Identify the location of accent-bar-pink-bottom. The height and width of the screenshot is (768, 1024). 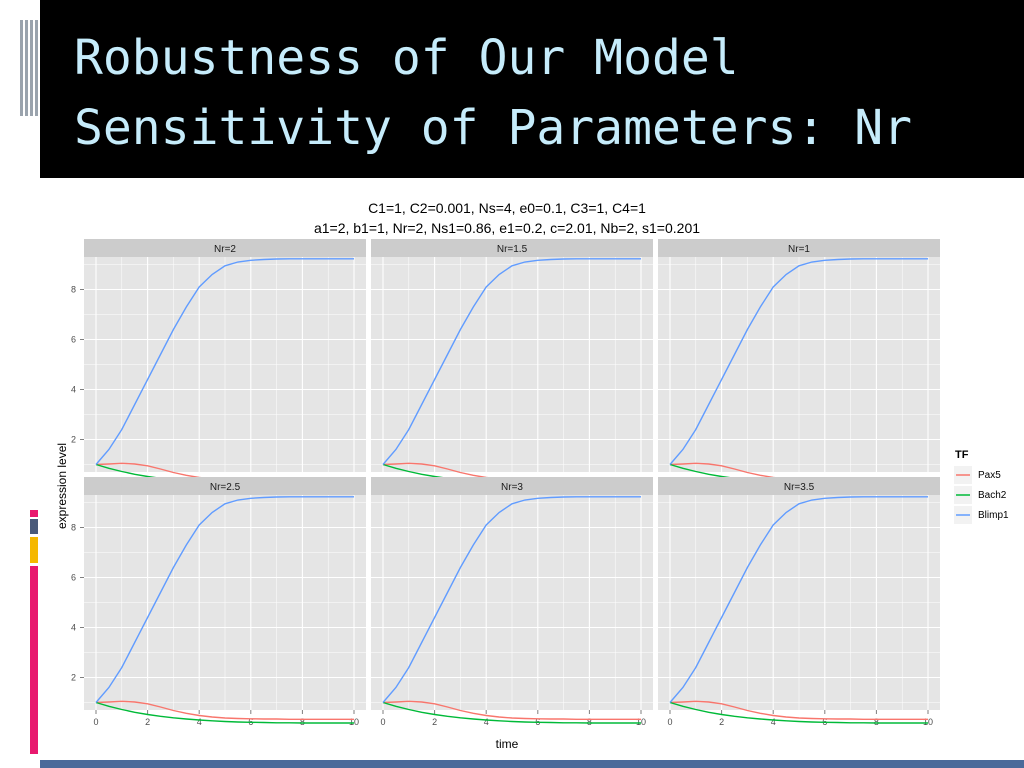
(34, 660).